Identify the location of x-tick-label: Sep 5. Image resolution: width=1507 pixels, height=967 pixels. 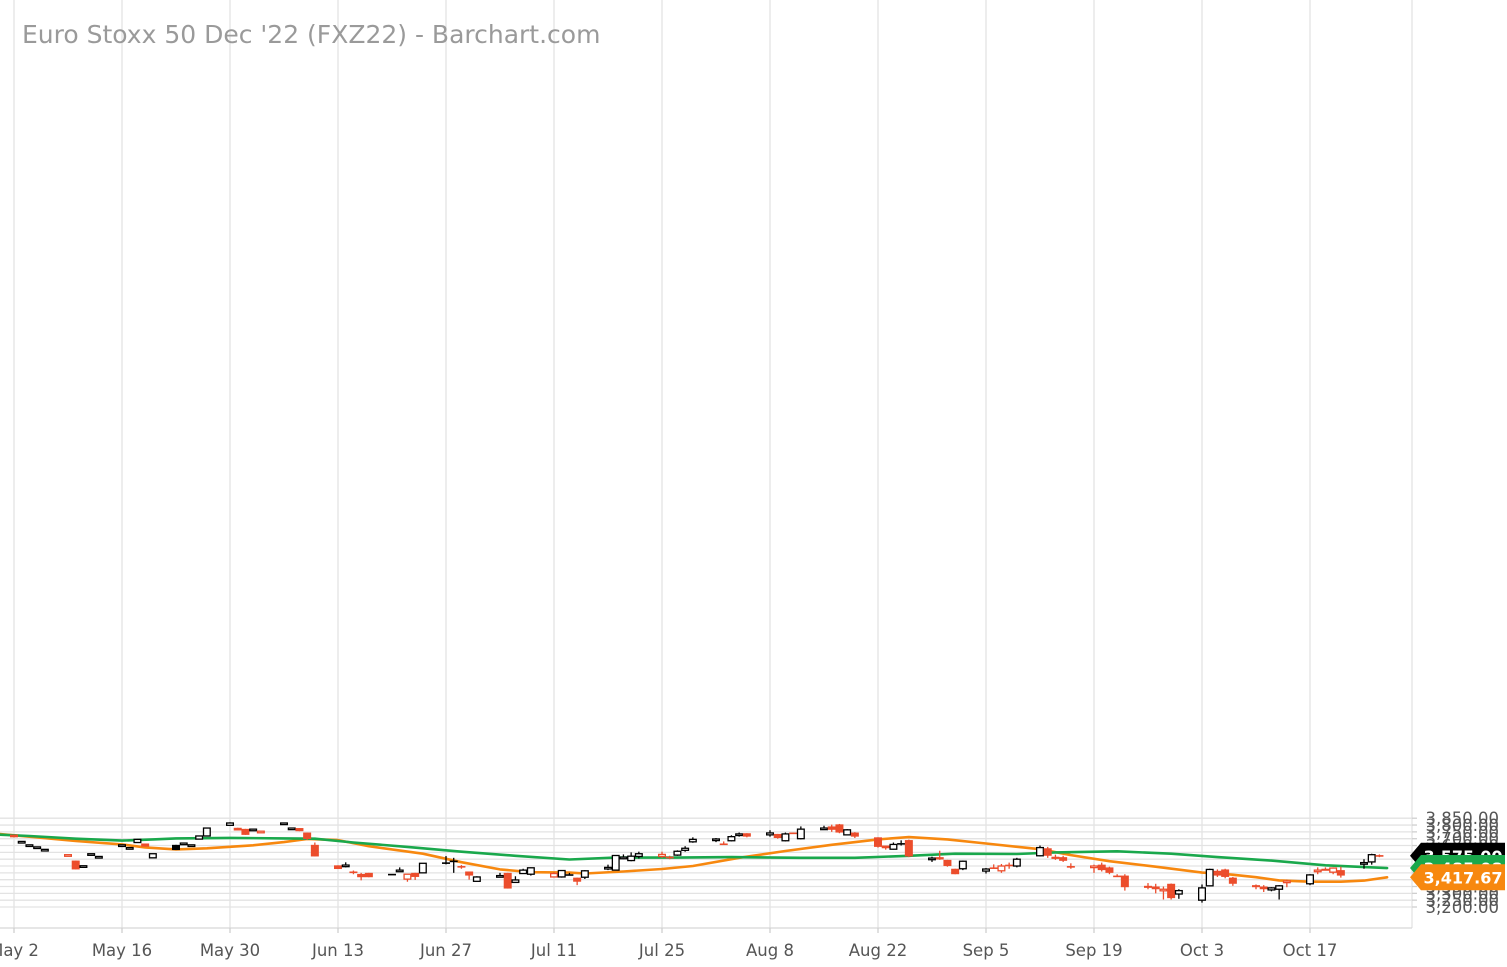
(986, 950).